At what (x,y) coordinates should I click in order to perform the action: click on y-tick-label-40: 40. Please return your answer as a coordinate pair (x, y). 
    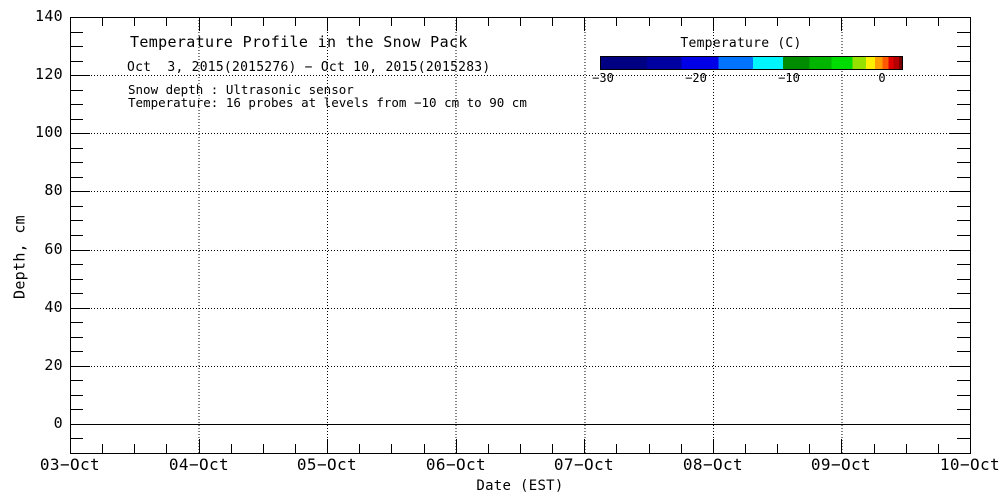
    Looking at the image, I should click on (53, 307).